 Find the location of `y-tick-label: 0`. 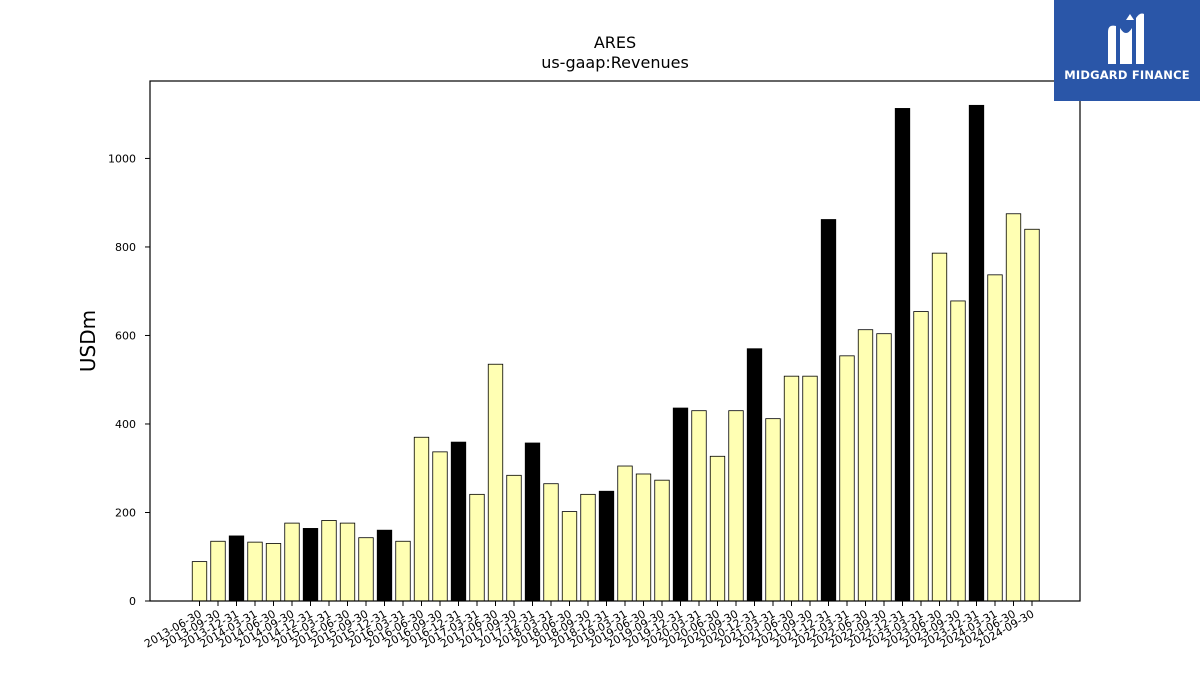

y-tick-label: 0 is located at coordinates (132, 601).